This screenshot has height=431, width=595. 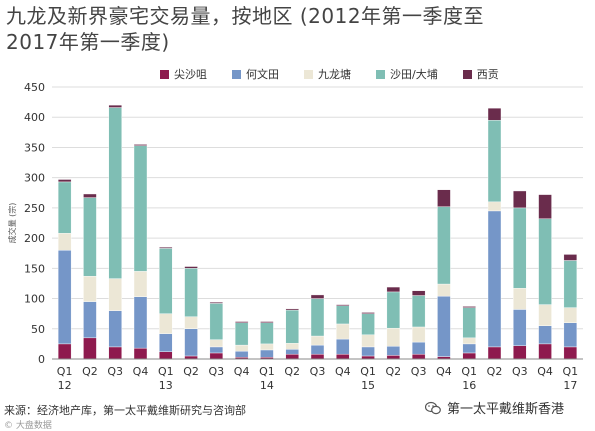 What do you see at coordinates (34, 117) in the screenshot?
I see `y-tick-label: 400` at bounding box center [34, 117].